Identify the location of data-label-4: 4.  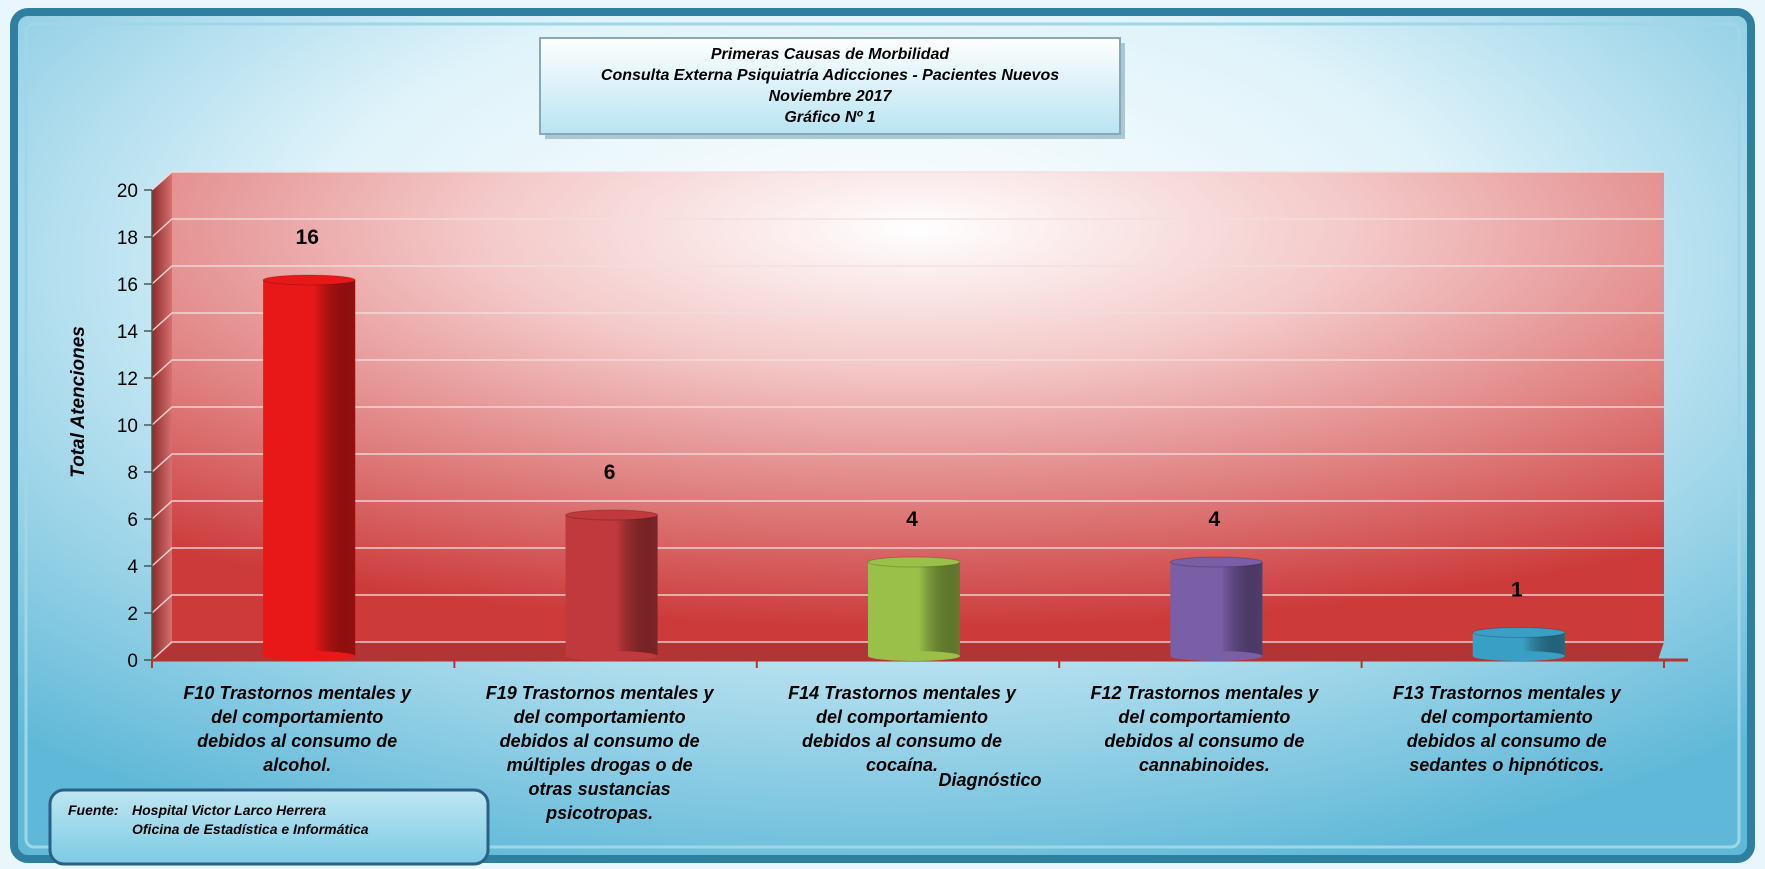
(1215, 519).